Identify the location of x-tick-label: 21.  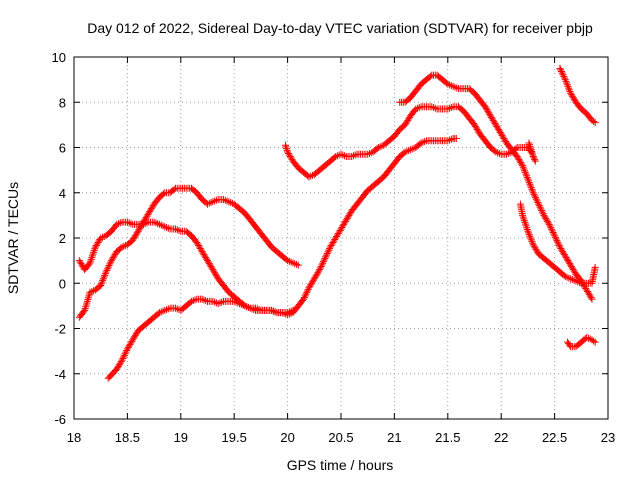
(394, 437).